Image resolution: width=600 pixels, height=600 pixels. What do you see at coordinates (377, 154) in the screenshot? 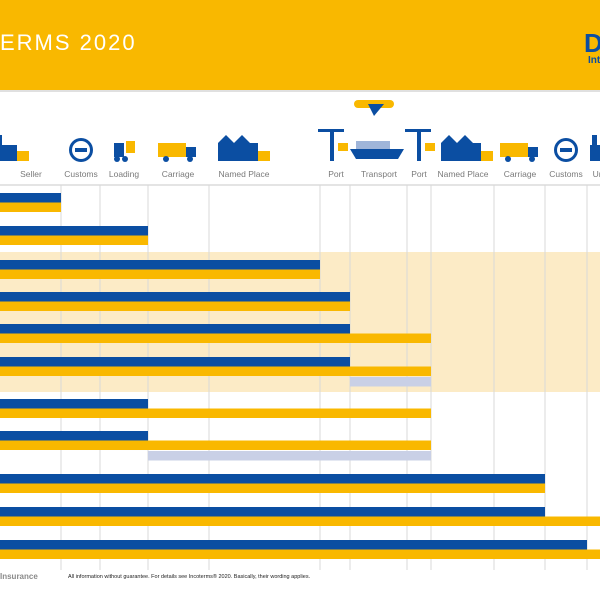
I see `ship-hull` at bounding box center [377, 154].